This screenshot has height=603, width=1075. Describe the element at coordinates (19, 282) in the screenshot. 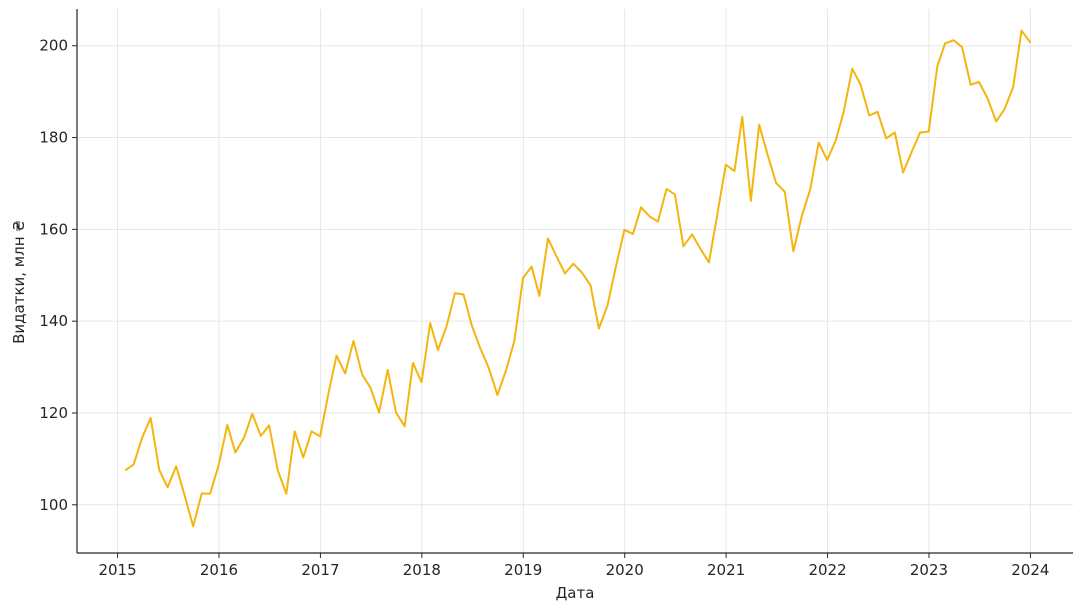

I see `y-axis-label: Видатки, млн ₴` at that location.